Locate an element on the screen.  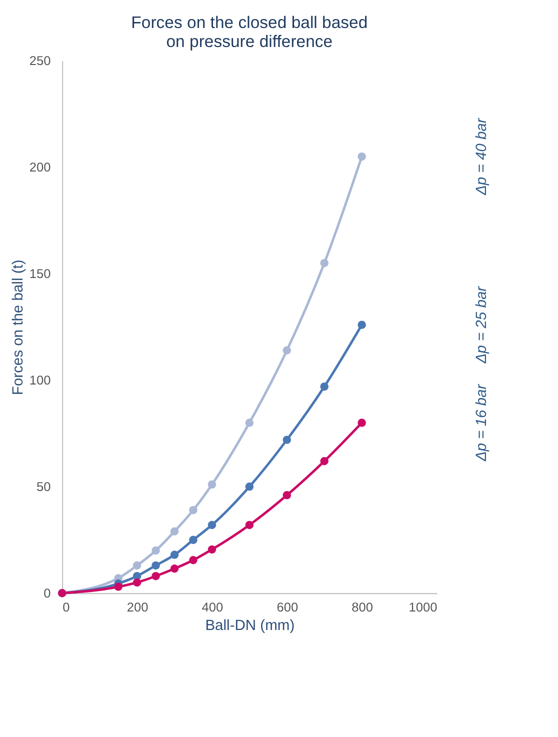
text: Δp = 25 bar is located at coordinates (482, 324).